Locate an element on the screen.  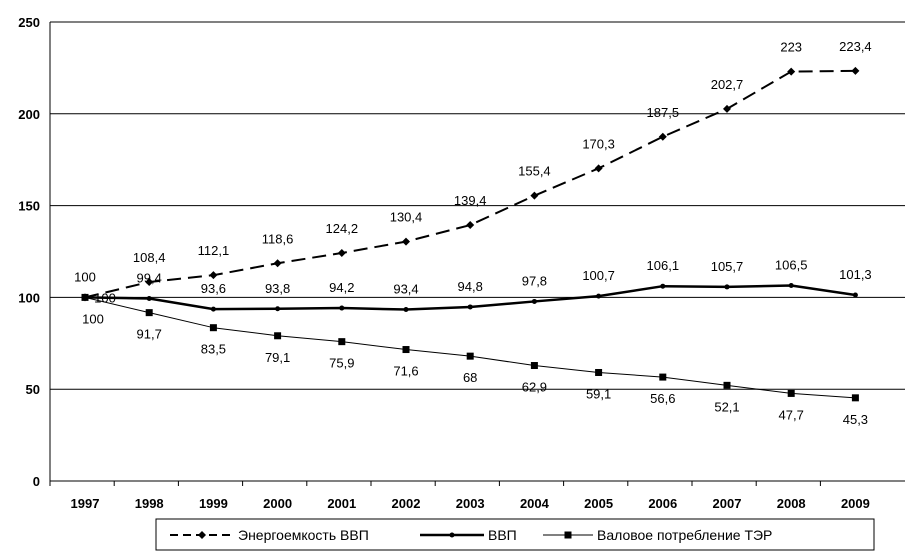
data-label: 62,9 is located at coordinates (534, 387).